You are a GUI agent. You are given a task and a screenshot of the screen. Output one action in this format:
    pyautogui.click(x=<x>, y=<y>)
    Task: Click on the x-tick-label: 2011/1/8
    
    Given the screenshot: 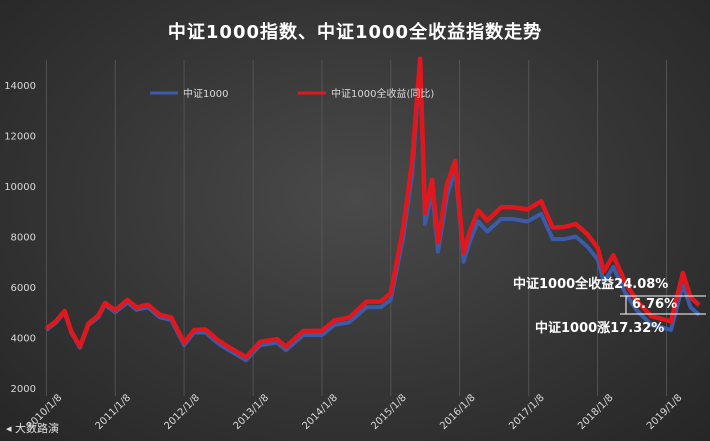 What is the action you would take?
    pyautogui.click(x=114, y=412)
    